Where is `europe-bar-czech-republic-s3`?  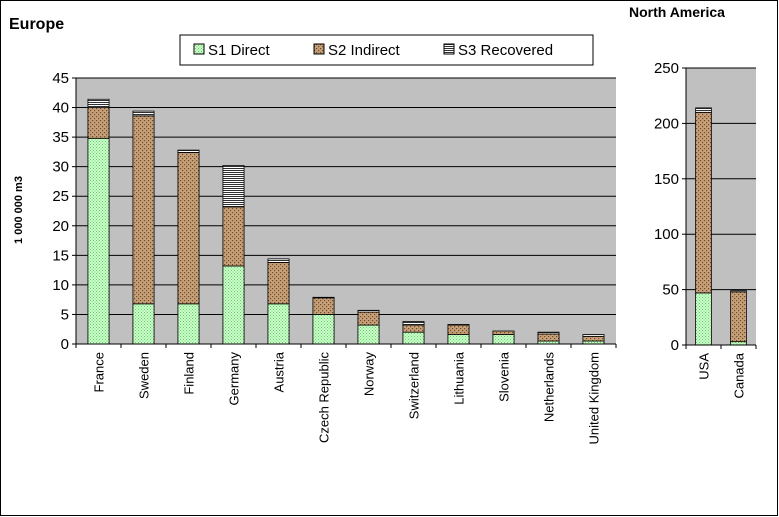
europe-bar-czech-republic-s3 is located at coordinates (323, 297).